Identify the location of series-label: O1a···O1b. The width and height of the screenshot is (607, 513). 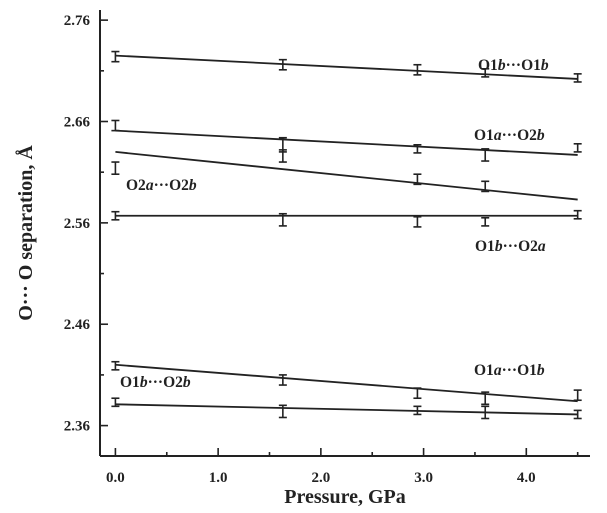
(509, 370).